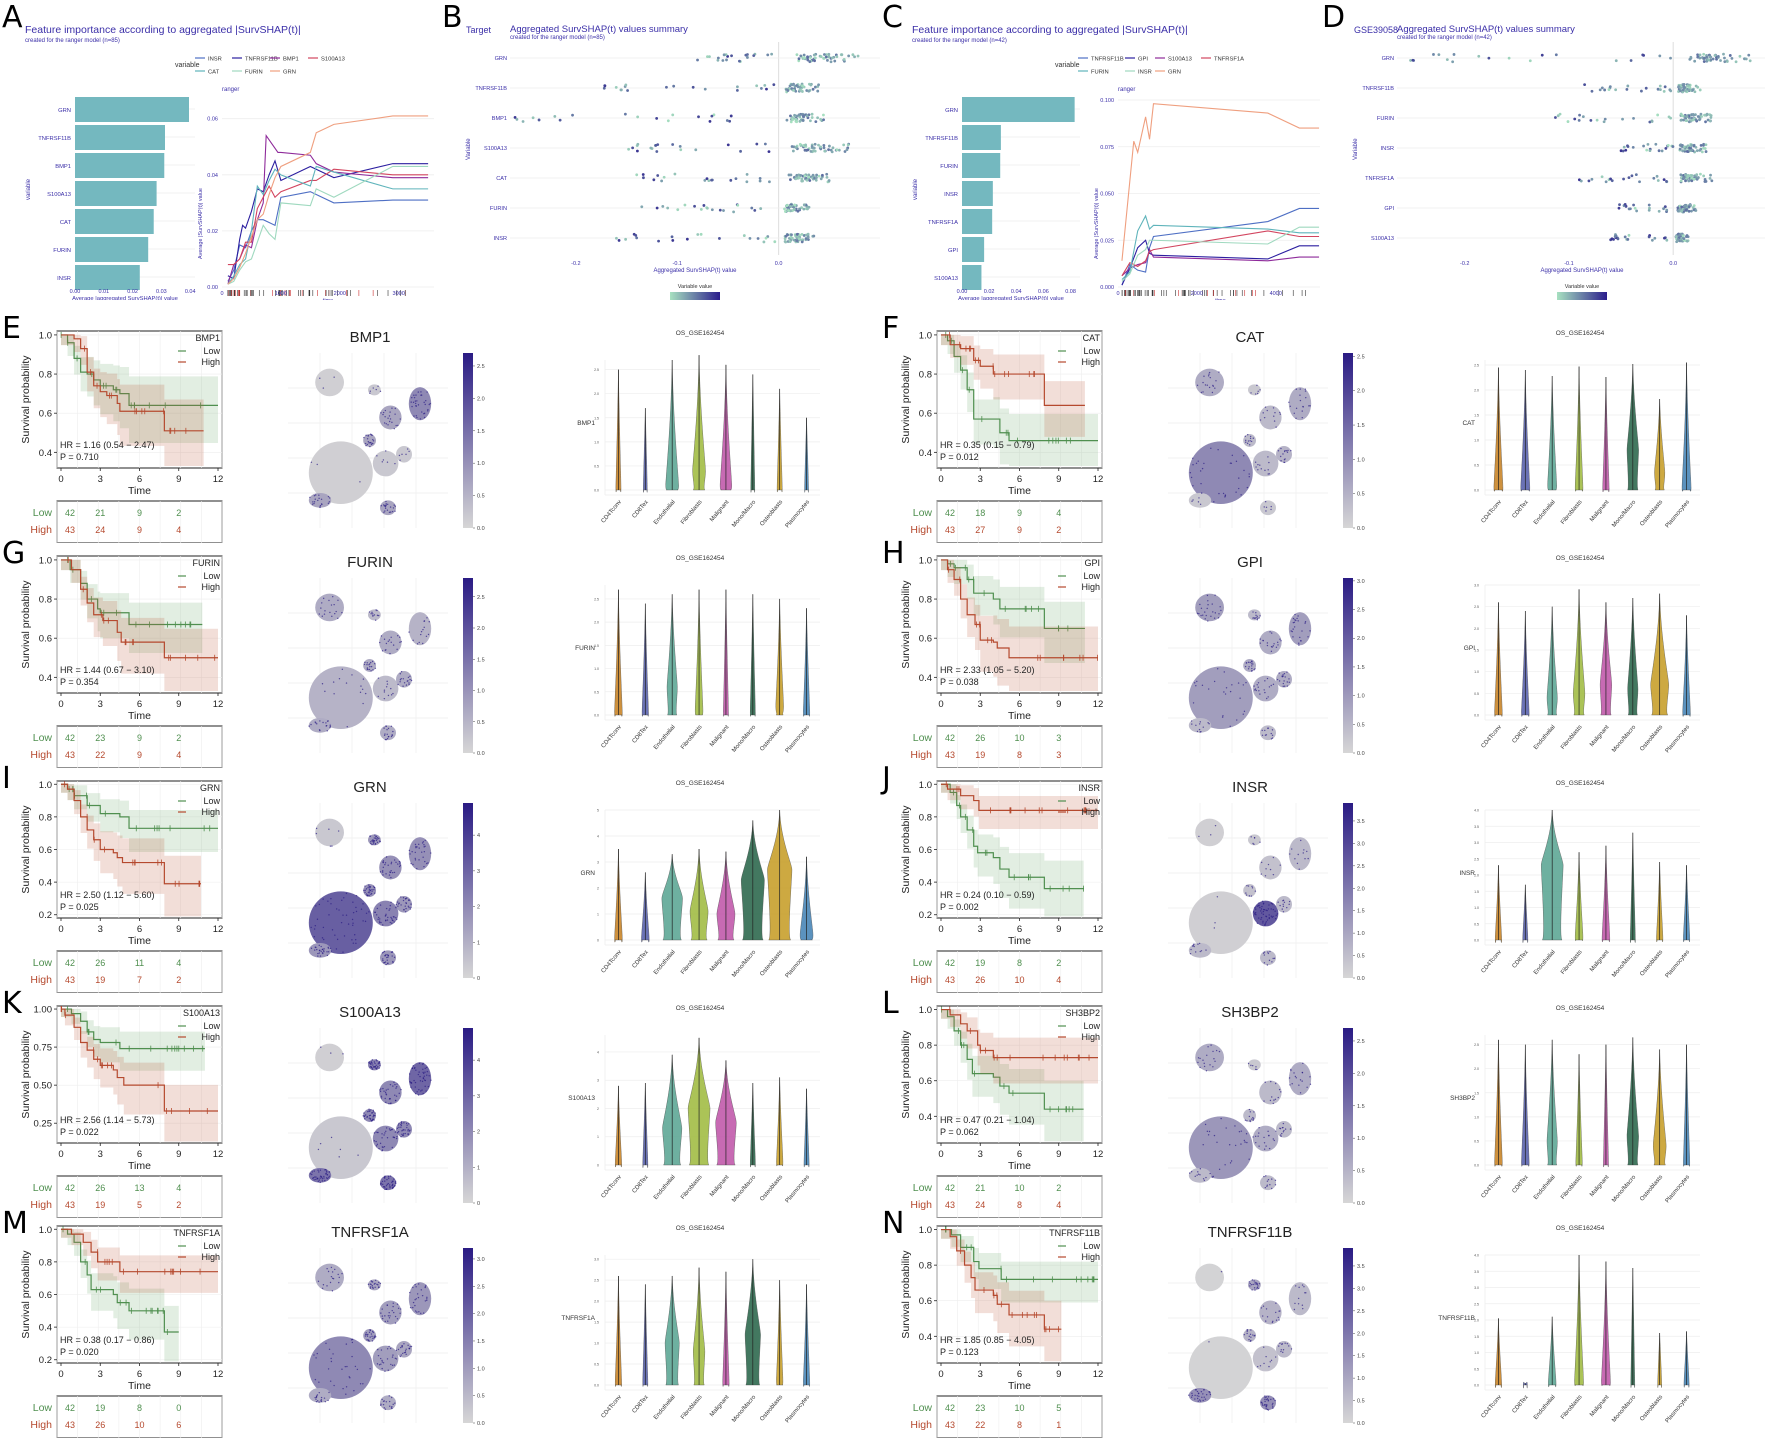 The height and width of the screenshot is (1440, 1772). Describe the element at coordinates (1600, 511) in the screenshot. I see `x-category-label: Malignant` at that location.